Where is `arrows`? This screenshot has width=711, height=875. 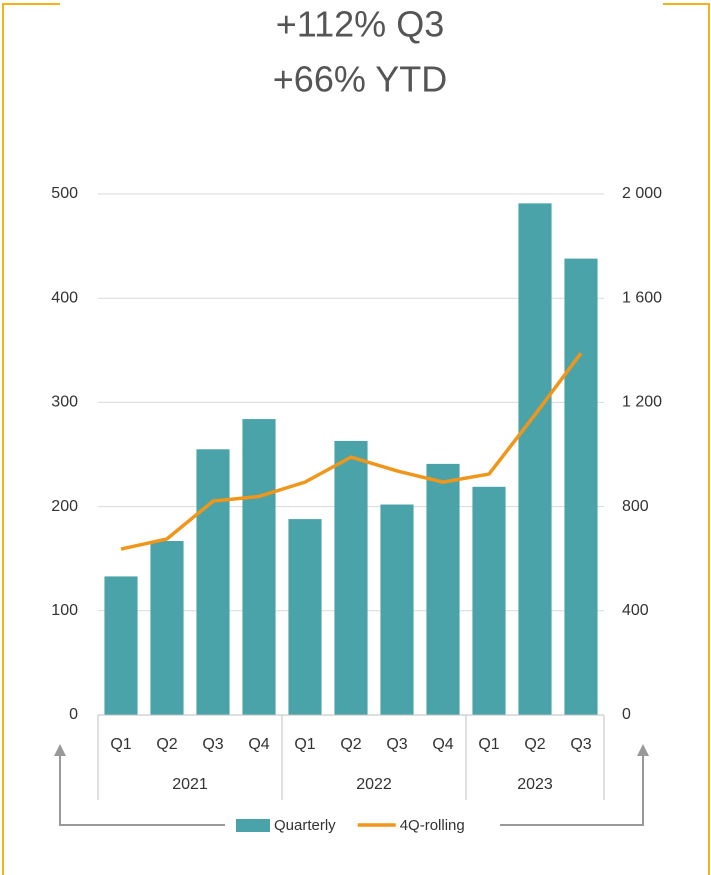
arrows is located at coordinates (351, 785).